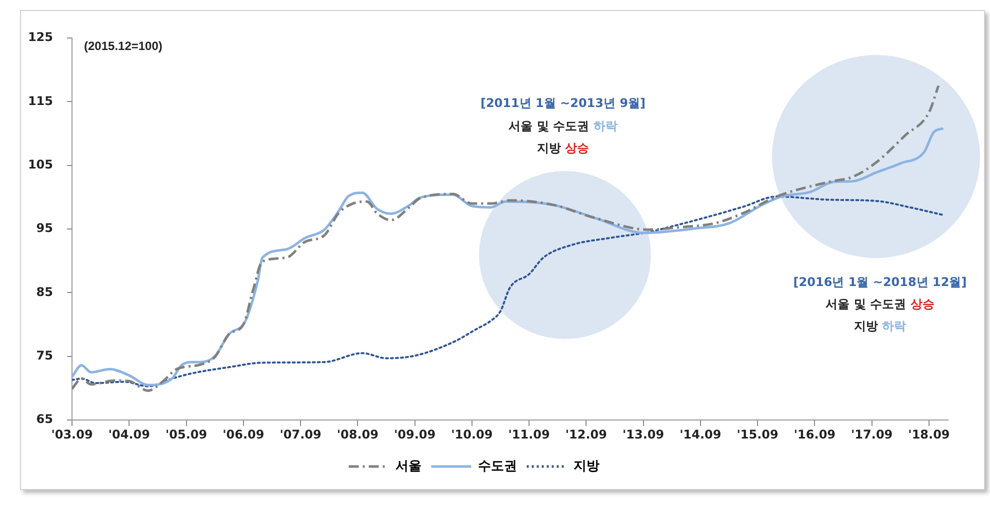  I want to click on x-tick-label: '06.09, so click(243, 434).